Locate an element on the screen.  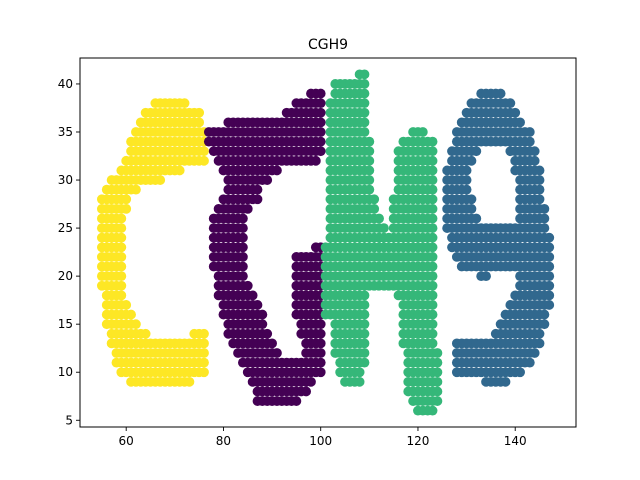
x-tick-label: 60 is located at coordinates (126, 441).